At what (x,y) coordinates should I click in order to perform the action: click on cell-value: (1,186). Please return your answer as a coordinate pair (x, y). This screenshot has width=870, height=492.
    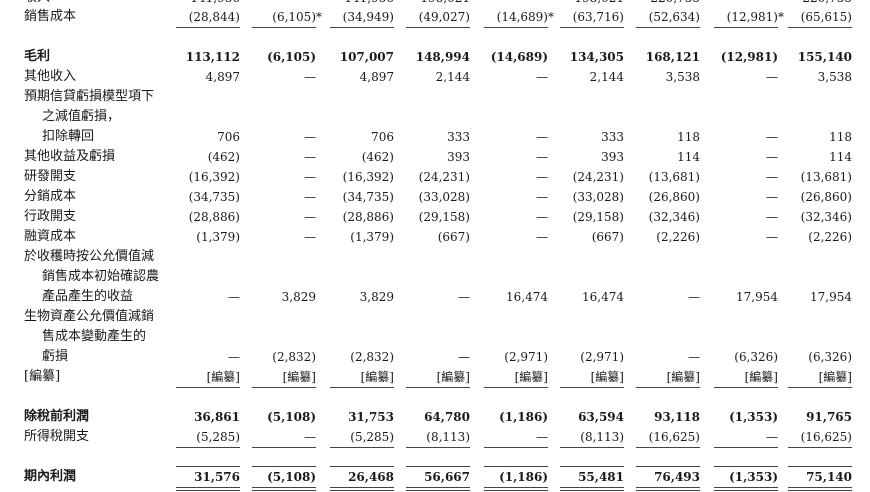
    Looking at the image, I should click on (523, 477).